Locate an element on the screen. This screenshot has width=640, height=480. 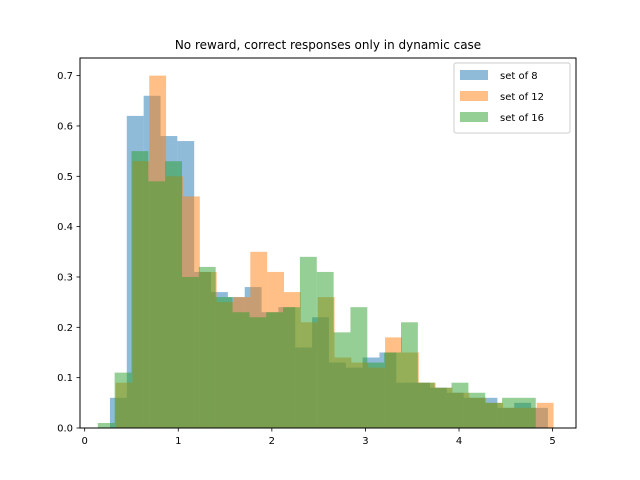
legend: set of 8 set of 12 set of 16 is located at coordinates (512, 98).